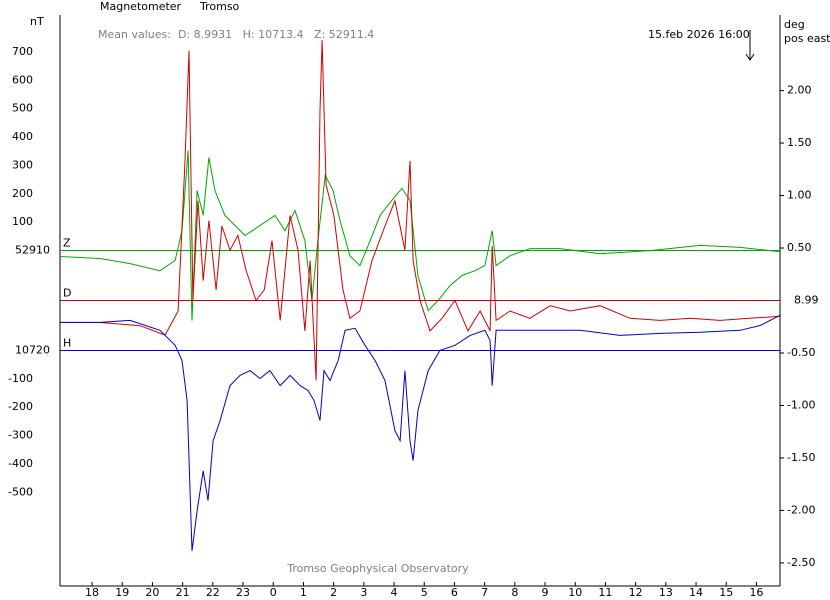 The height and width of the screenshot is (600, 830). What do you see at coordinates (756, 592) in the screenshot?
I see `x-tick-label: 16` at bounding box center [756, 592].